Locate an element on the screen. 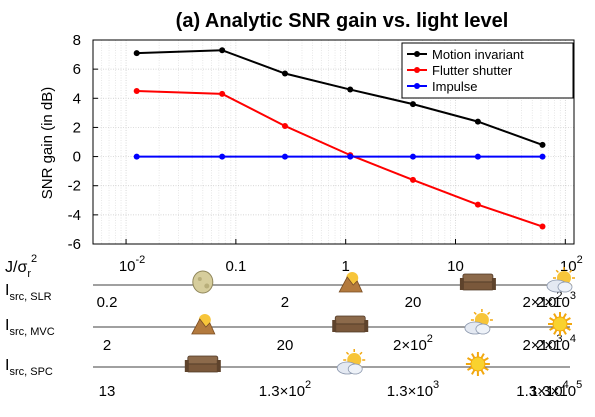 This screenshot has width=595, height=417. x-tick-label: 10⁻² is located at coordinates (132, 264).